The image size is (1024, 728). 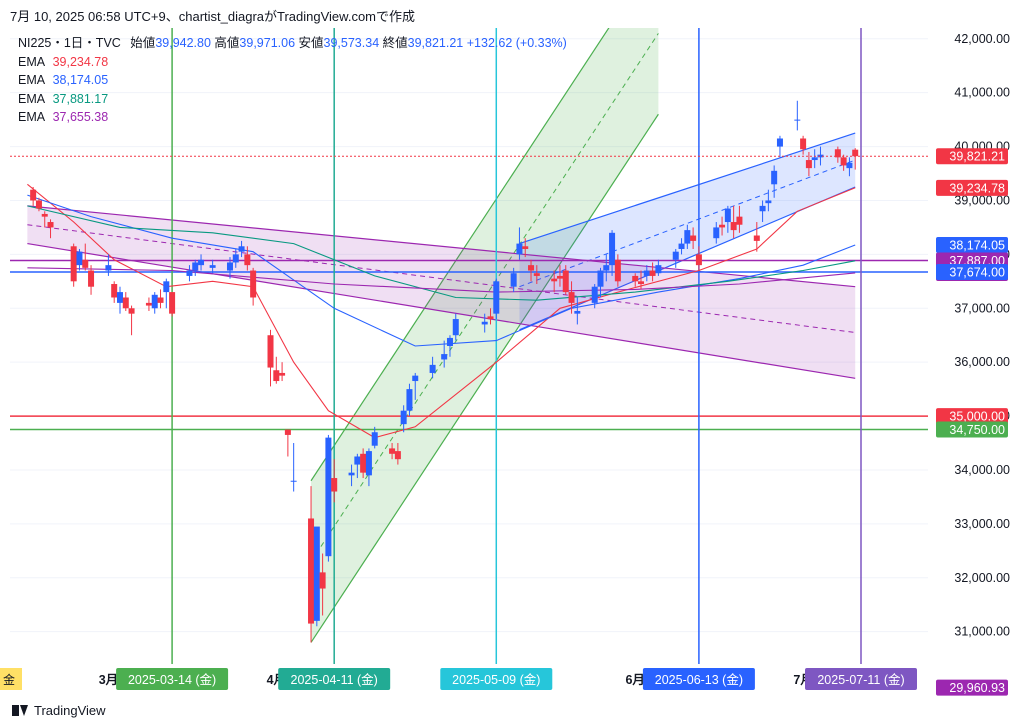 What do you see at coordinates (292, 117) in the screenshot?
I see `legend-ema-row: EMA 37,655.38` at bounding box center [292, 117].